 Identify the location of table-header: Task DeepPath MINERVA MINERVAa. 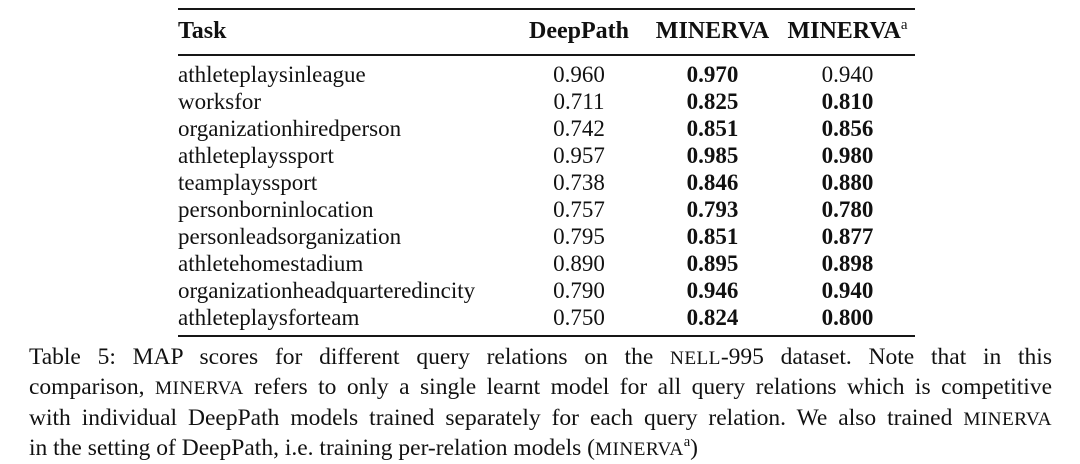
(546, 32).